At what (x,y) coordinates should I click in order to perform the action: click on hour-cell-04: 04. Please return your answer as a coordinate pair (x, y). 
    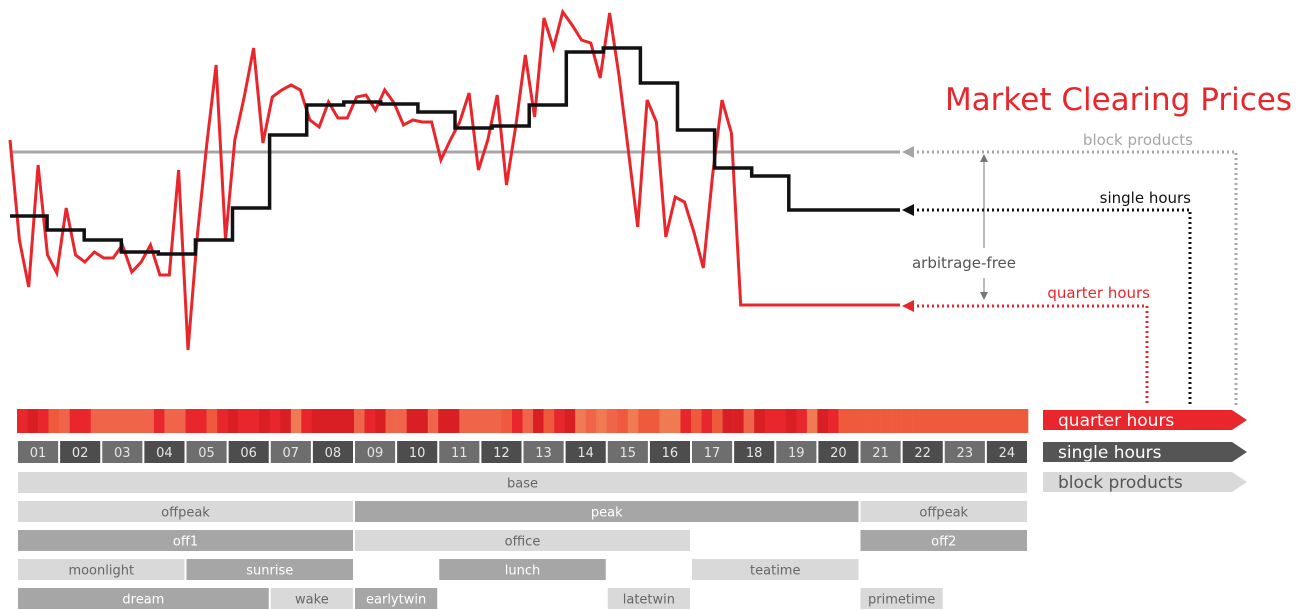
    Looking at the image, I should click on (164, 452).